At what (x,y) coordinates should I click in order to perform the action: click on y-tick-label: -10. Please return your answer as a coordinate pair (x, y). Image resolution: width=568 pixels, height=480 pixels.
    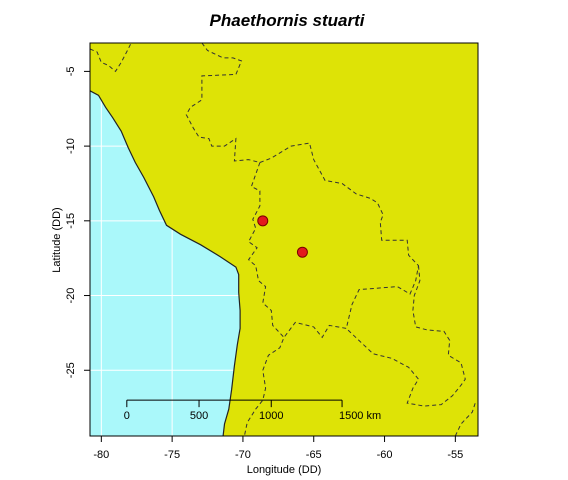
    Looking at the image, I should click on (71, 146).